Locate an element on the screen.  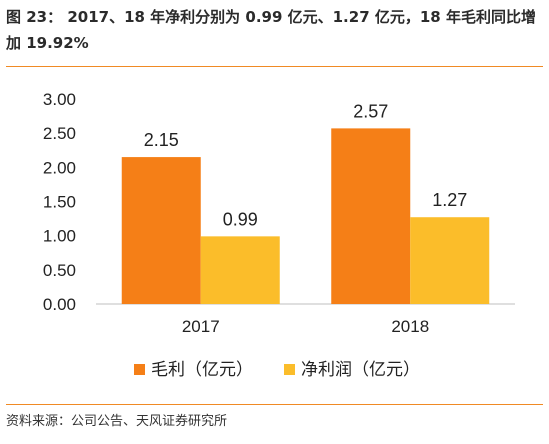
y-tick-label: 0.50 is located at coordinates (59, 270).